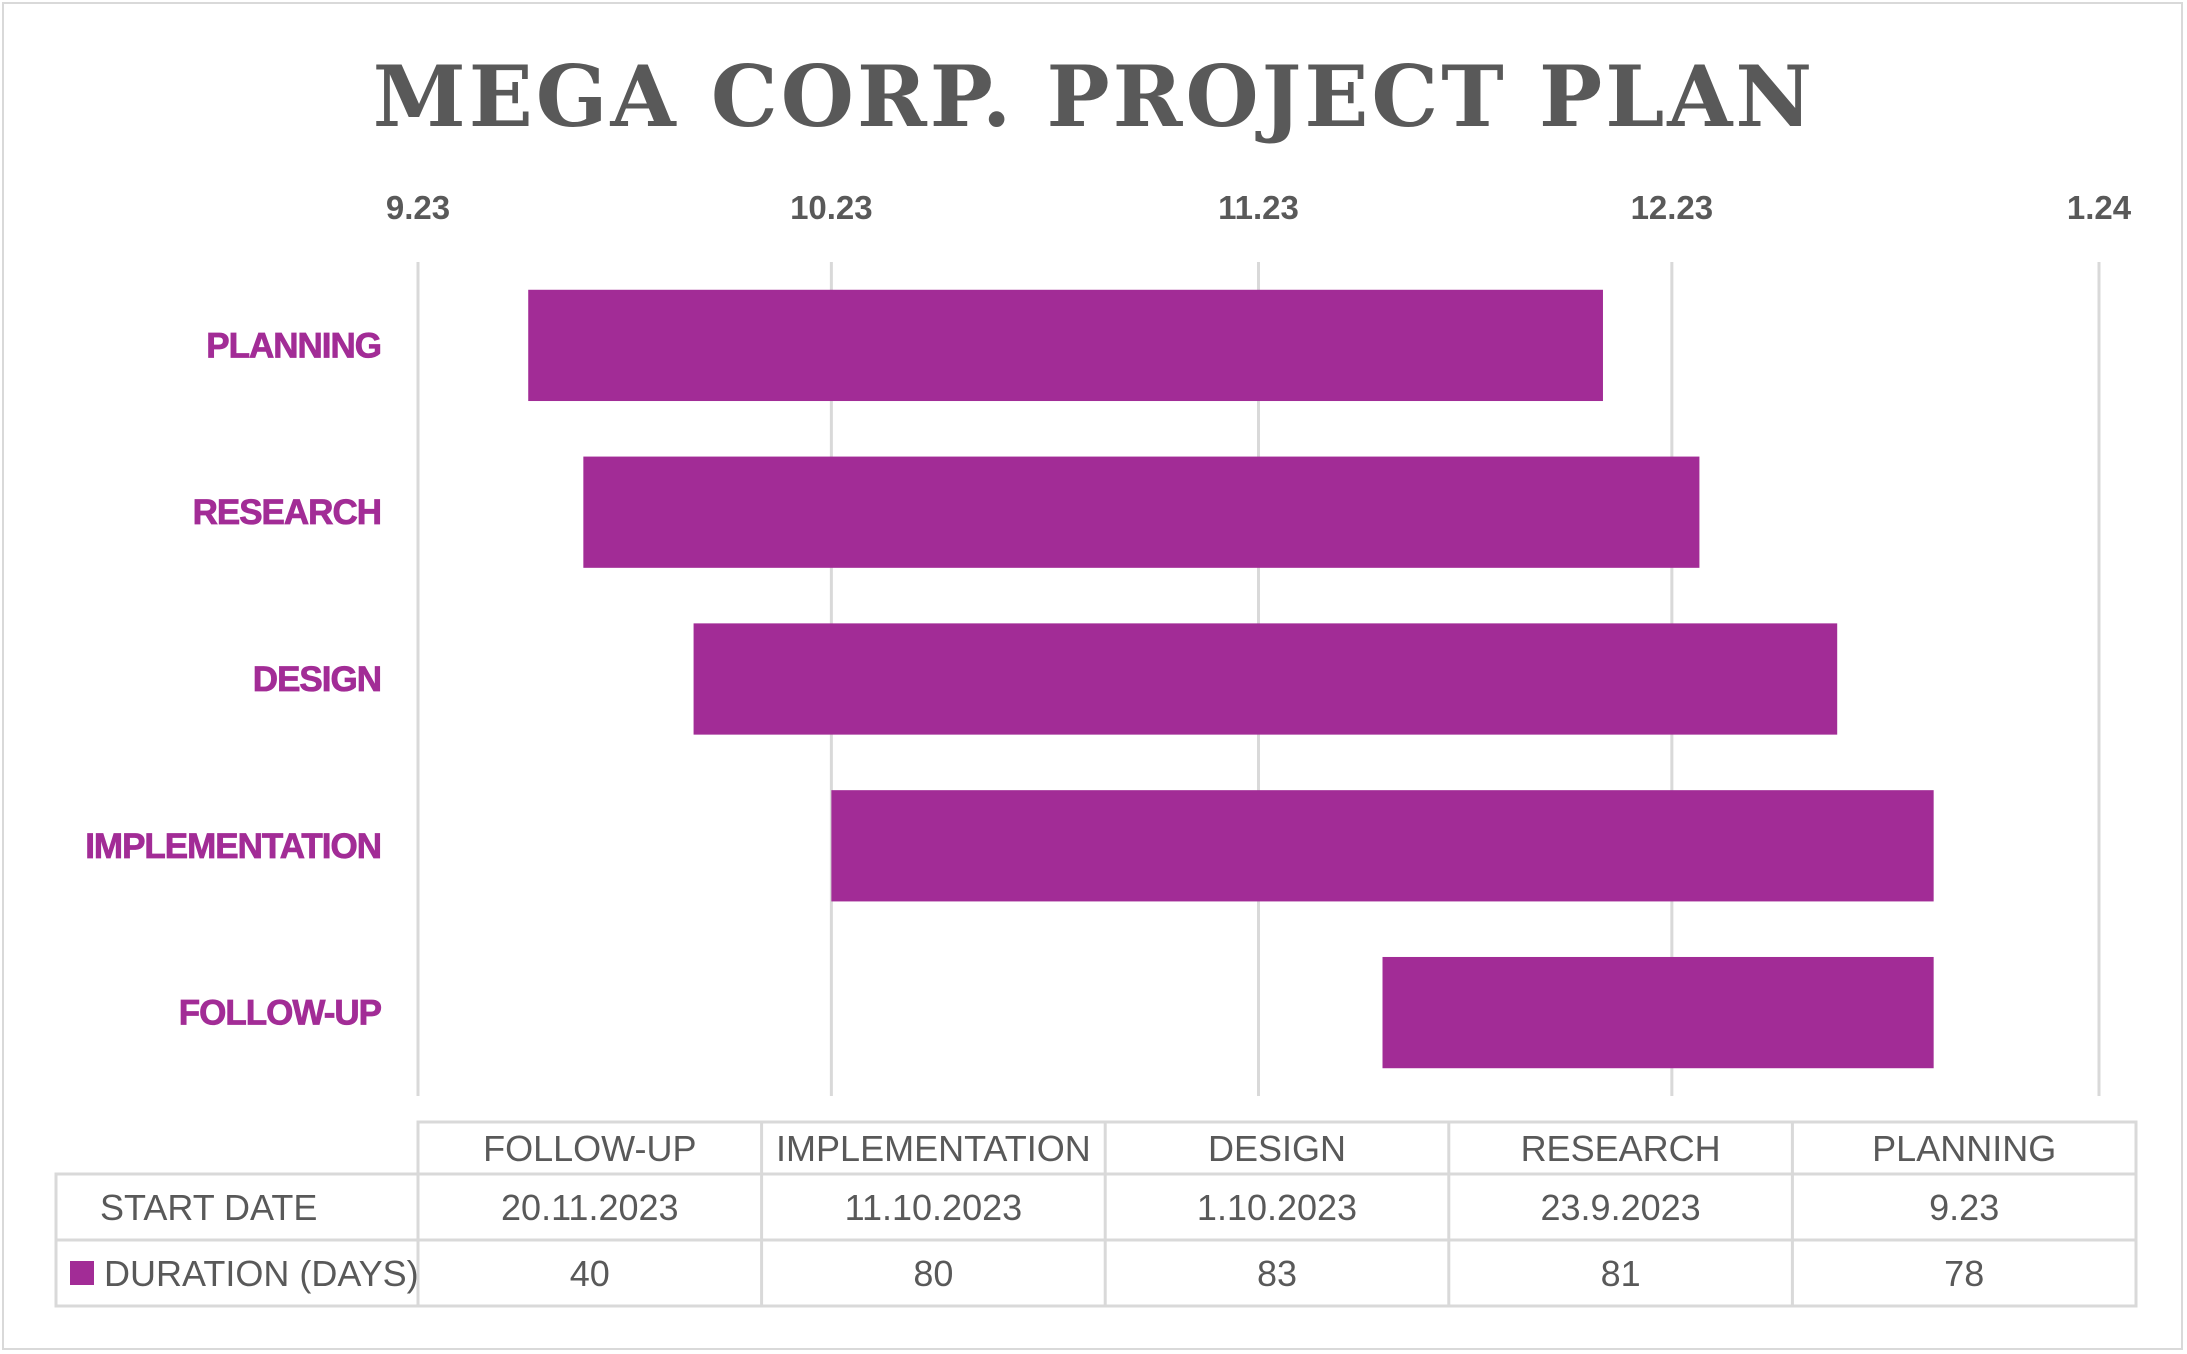  What do you see at coordinates (233, 846) in the screenshot?
I see `category-label: IMPLEMENTATION` at bounding box center [233, 846].